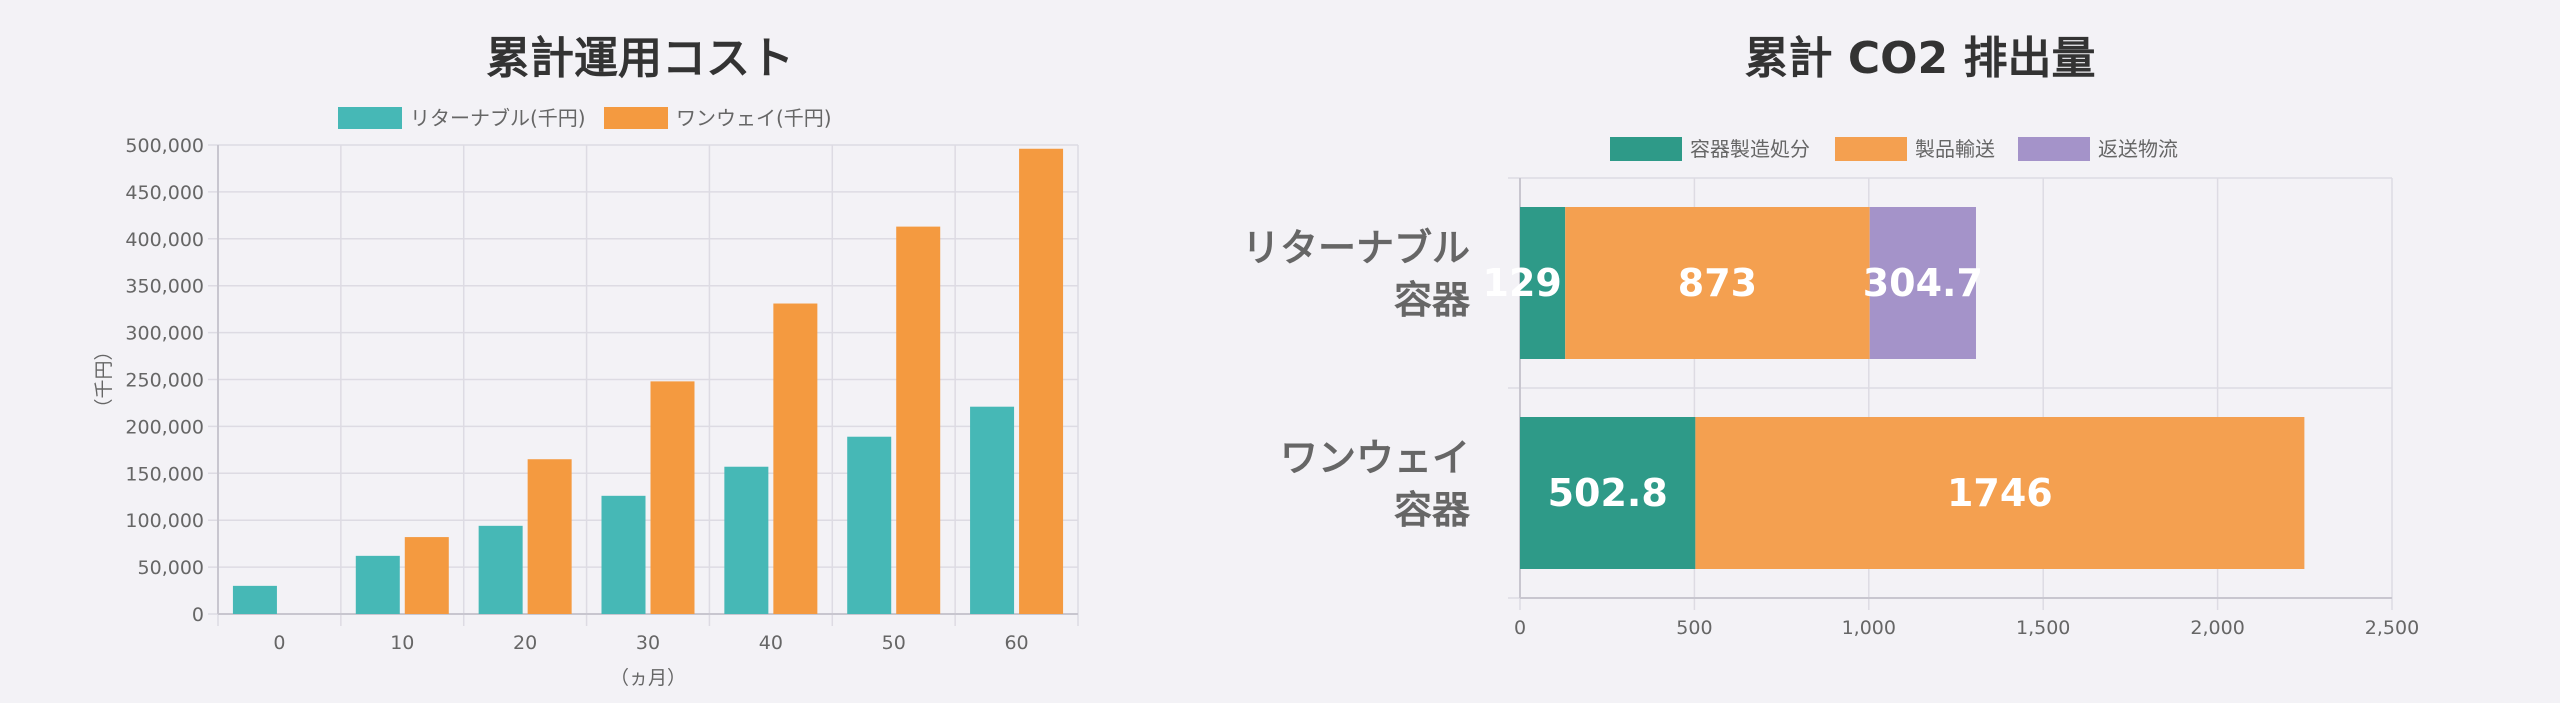 The width and height of the screenshot is (2560, 703). I want to click on y-tick-label: 50,000, so click(171, 568).